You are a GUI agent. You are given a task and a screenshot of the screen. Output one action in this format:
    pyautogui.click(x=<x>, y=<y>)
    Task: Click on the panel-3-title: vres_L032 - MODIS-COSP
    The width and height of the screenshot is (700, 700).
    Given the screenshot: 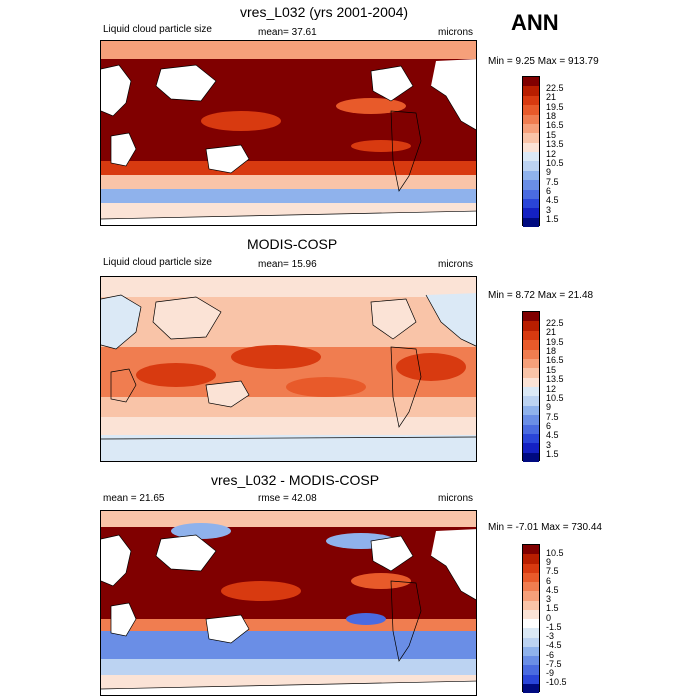 What is the action you would take?
    pyautogui.click(x=295, y=480)
    